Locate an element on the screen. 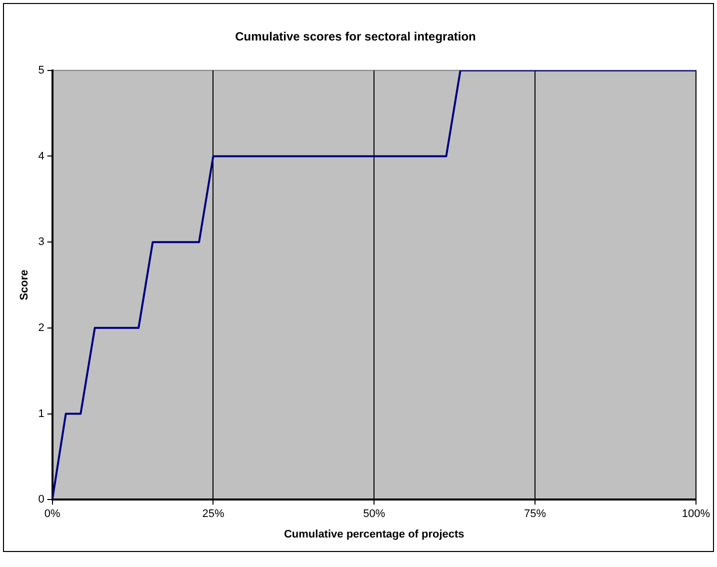 The image size is (717, 567). x-axis-title: Cumulative percentage of projects is located at coordinates (374, 534).